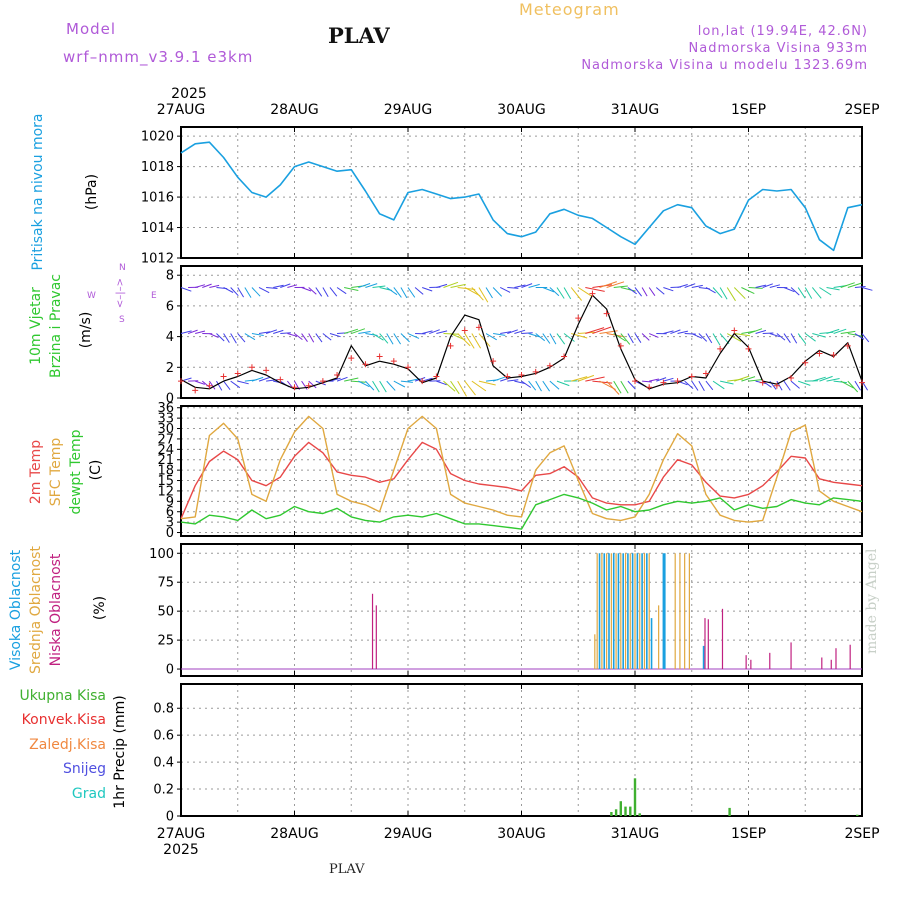 Image resolution: width=900 pixels, height=900 pixels. Describe the element at coordinates (359, 35) in the screenshot. I see `station-title: PLAV` at that location.